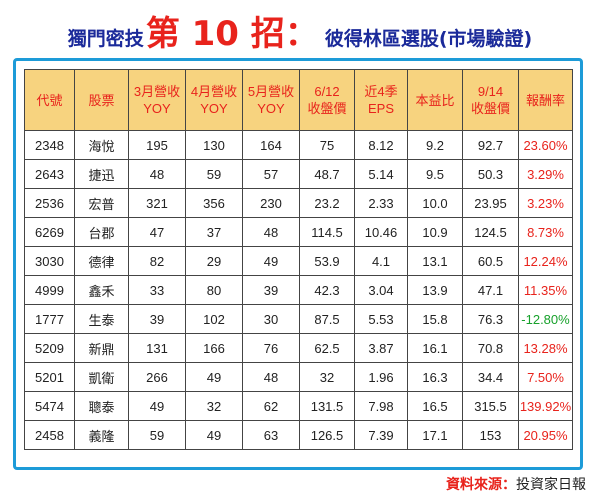 The image size is (600, 499). Describe the element at coordinates (214, 348) in the screenshot. I see `cell-apr: 166` at that location.